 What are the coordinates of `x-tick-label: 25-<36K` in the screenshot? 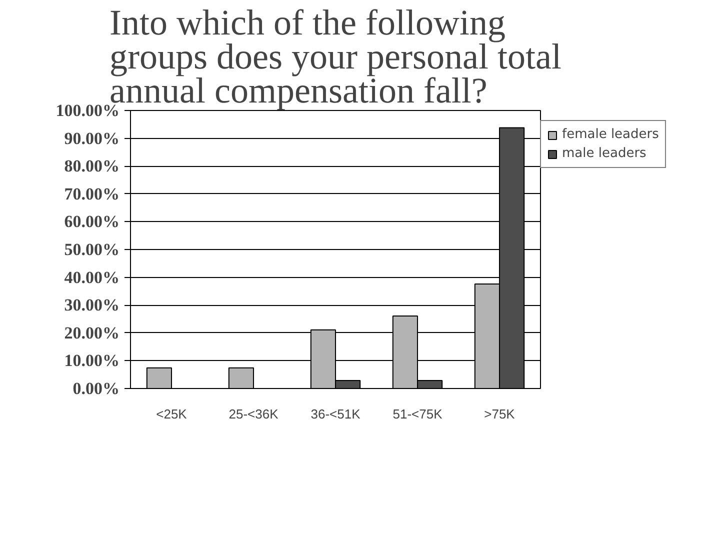 It's located at (253, 414).